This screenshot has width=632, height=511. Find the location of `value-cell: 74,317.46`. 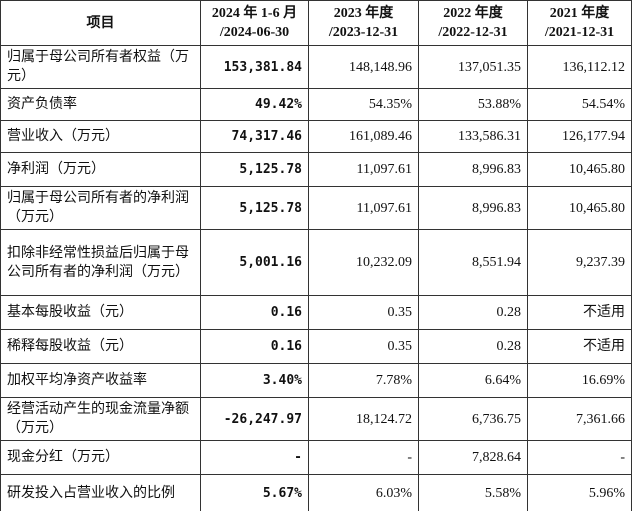

value-cell: 74,317.46 is located at coordinates (254, 136).